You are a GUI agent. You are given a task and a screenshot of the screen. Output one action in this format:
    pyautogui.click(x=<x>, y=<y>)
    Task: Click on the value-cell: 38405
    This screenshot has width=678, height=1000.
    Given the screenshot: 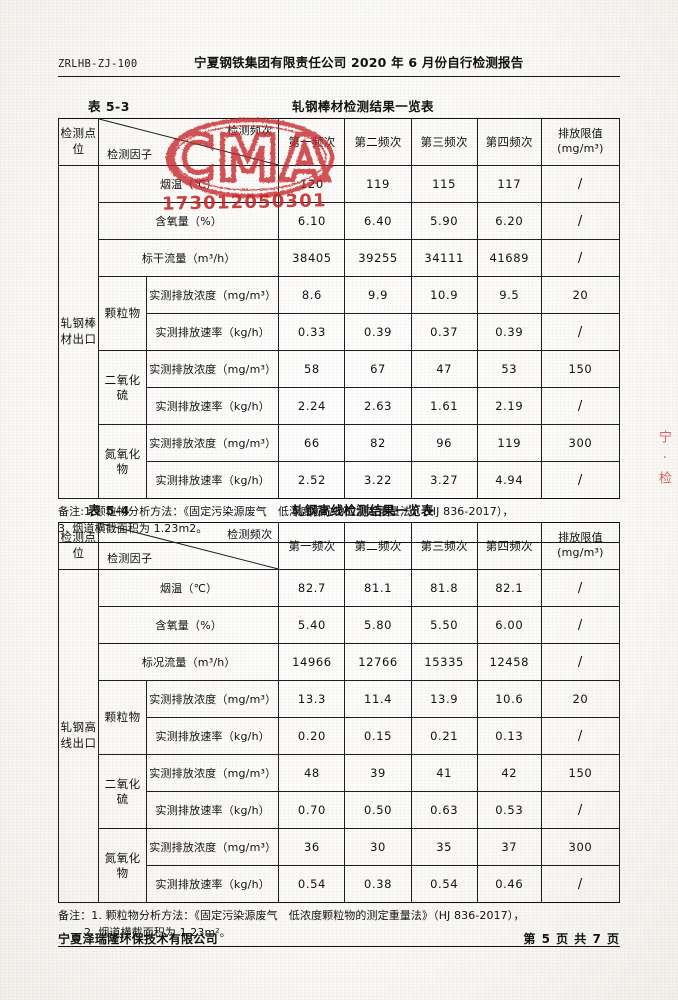 What is the action you would take?
    pyautogui.click(x=312, y=258)
    